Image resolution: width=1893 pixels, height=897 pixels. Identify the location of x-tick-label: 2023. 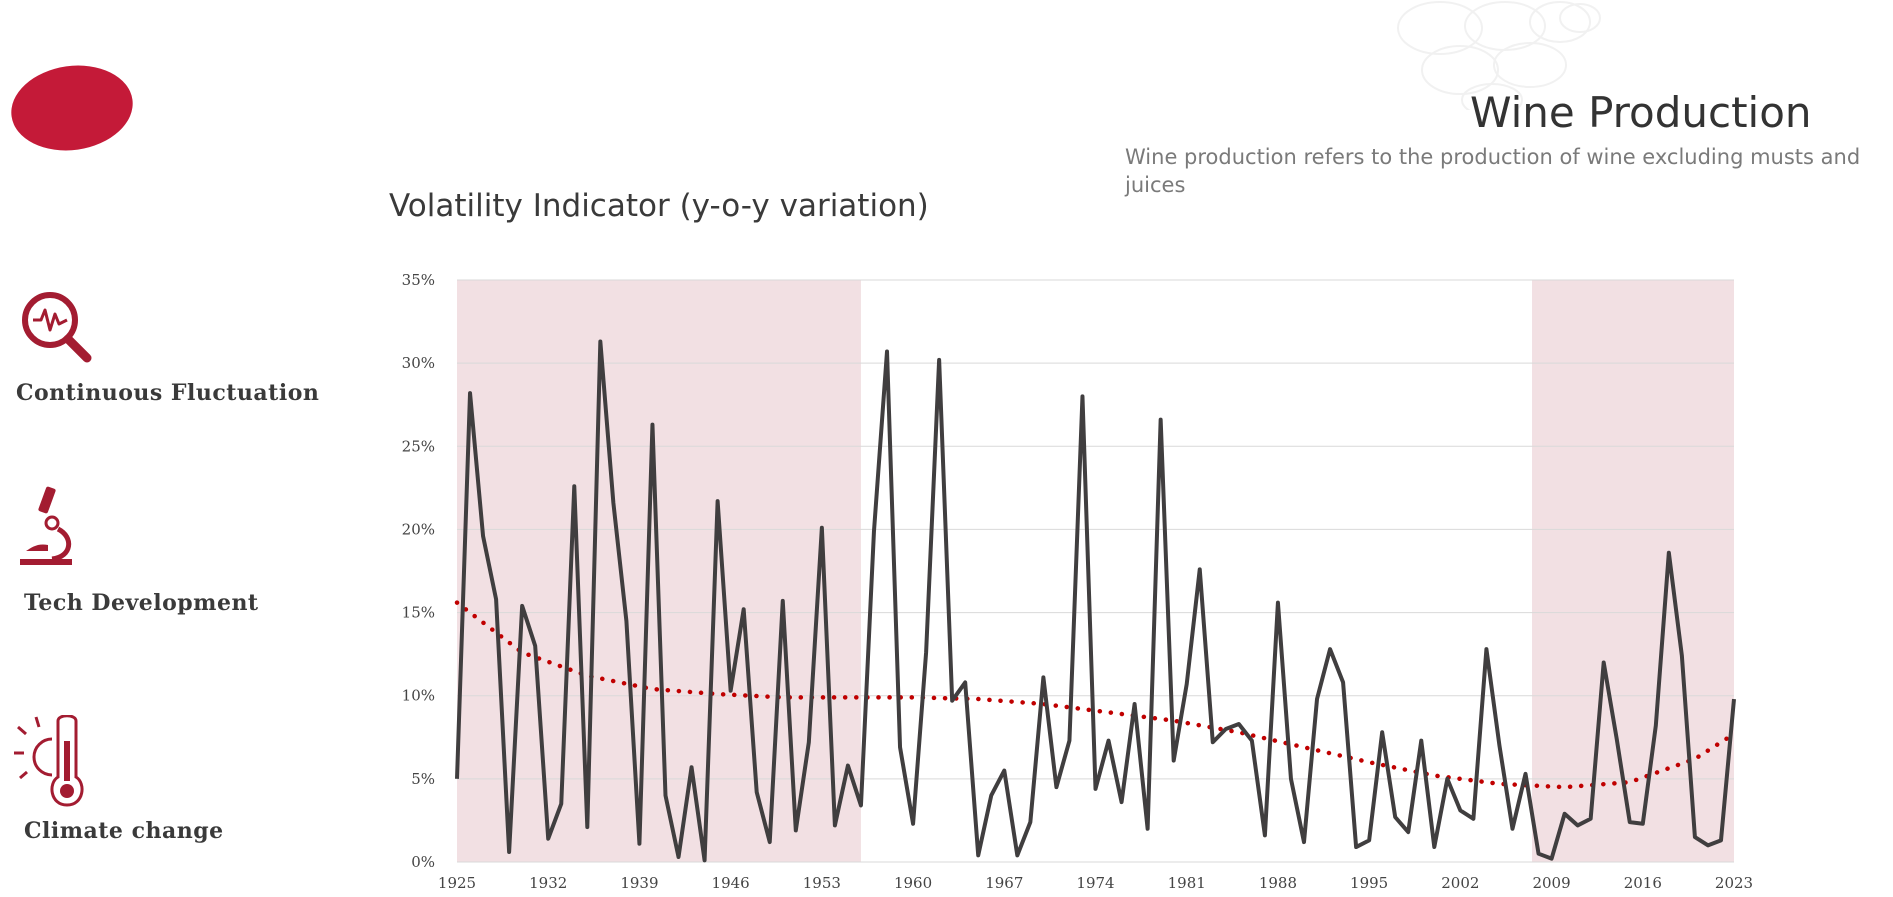
(1734, 883).